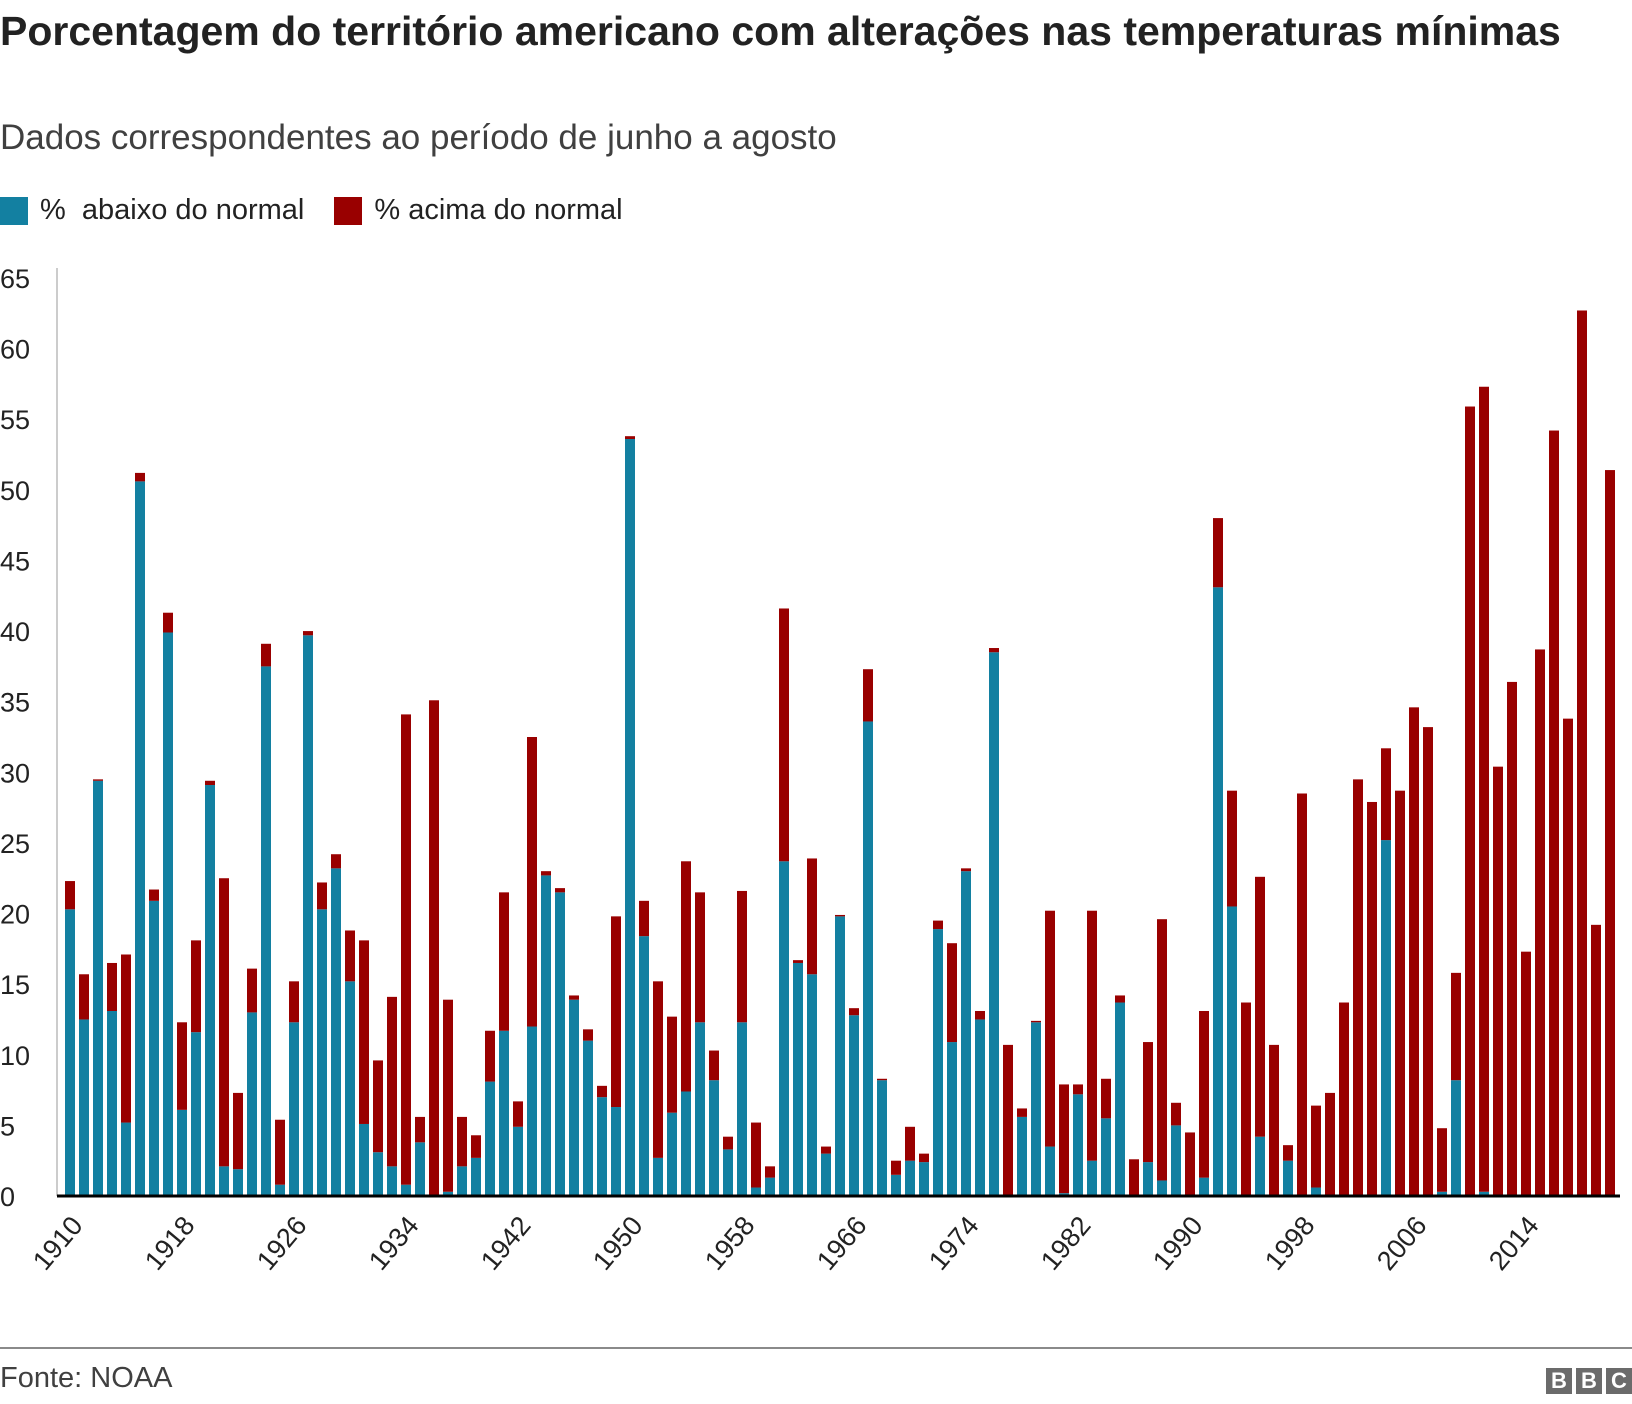 Image resolution: width=1632 pixels, height=1404 pixels. I want to click on y-tick-label: 40, so click(15, 632).